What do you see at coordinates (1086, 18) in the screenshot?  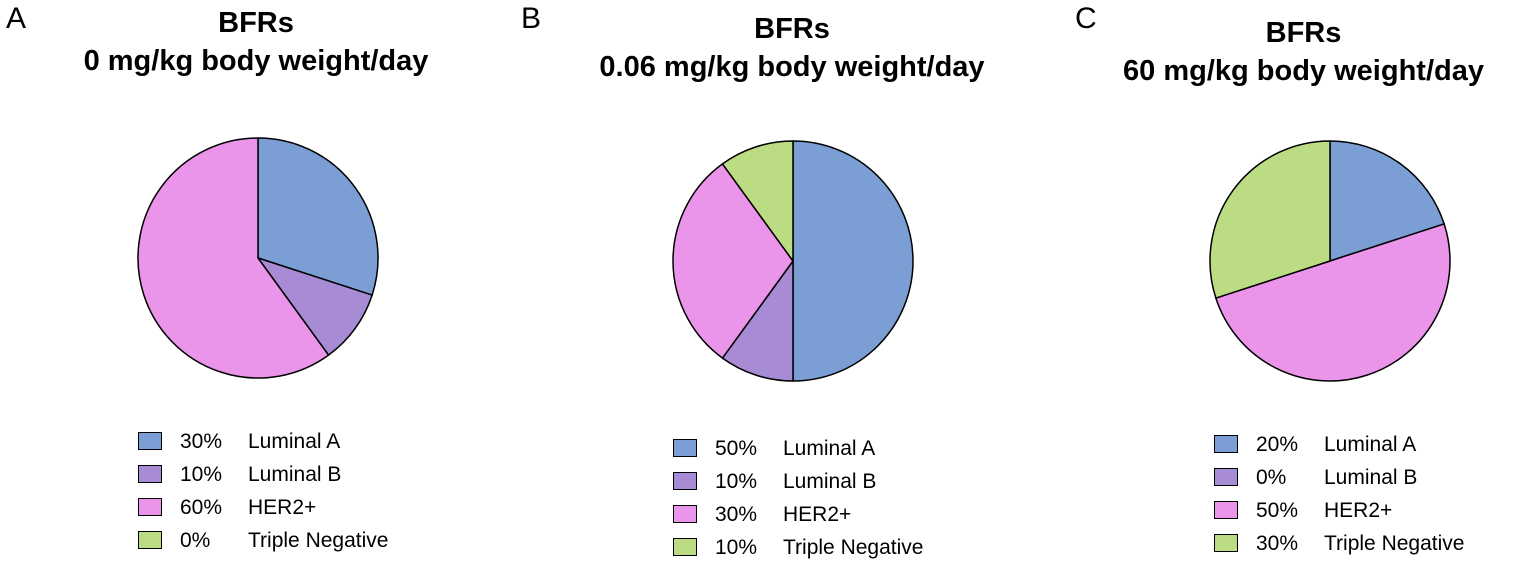 I see `panel-letter: C` at bounding box center [1086, 18].